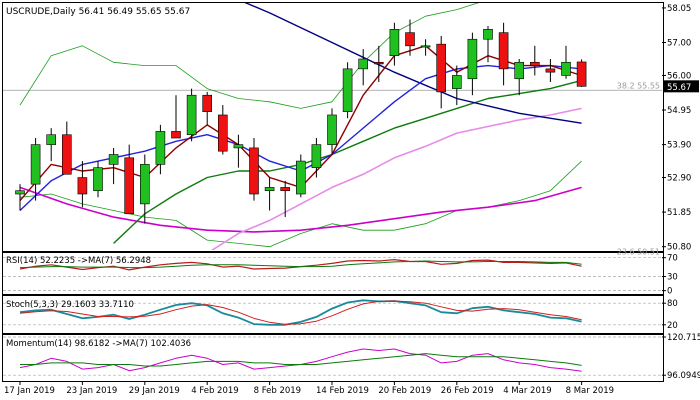  What do you see at coordinates (404, 391) in the screenshot?
I see `x-tick-label: 20 Feb 2019` at bounding box center [404, 391].